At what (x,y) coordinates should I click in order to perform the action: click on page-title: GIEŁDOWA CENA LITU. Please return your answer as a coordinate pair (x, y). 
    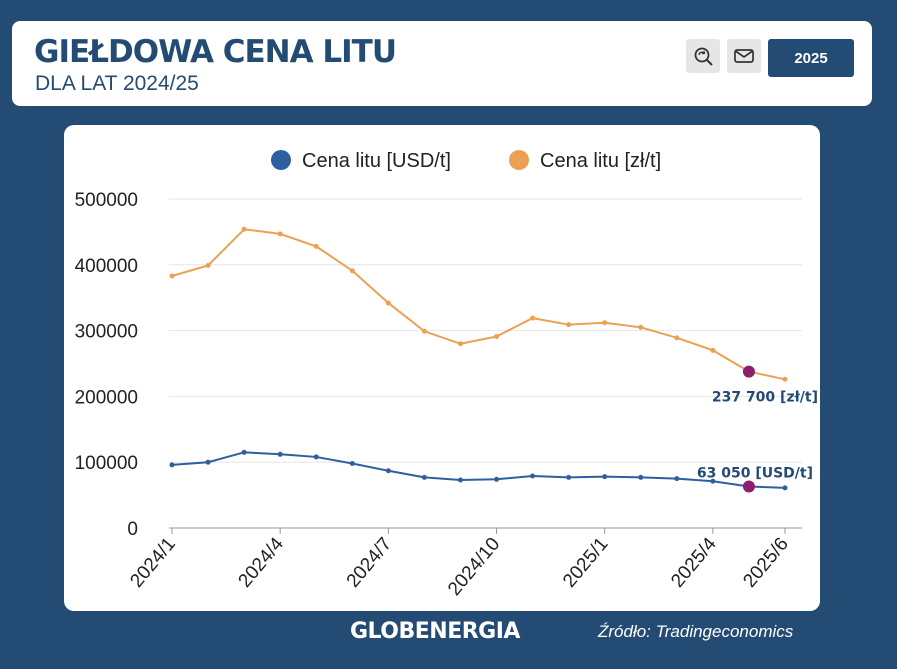
    Looking at the image, I should click on (215, 52).